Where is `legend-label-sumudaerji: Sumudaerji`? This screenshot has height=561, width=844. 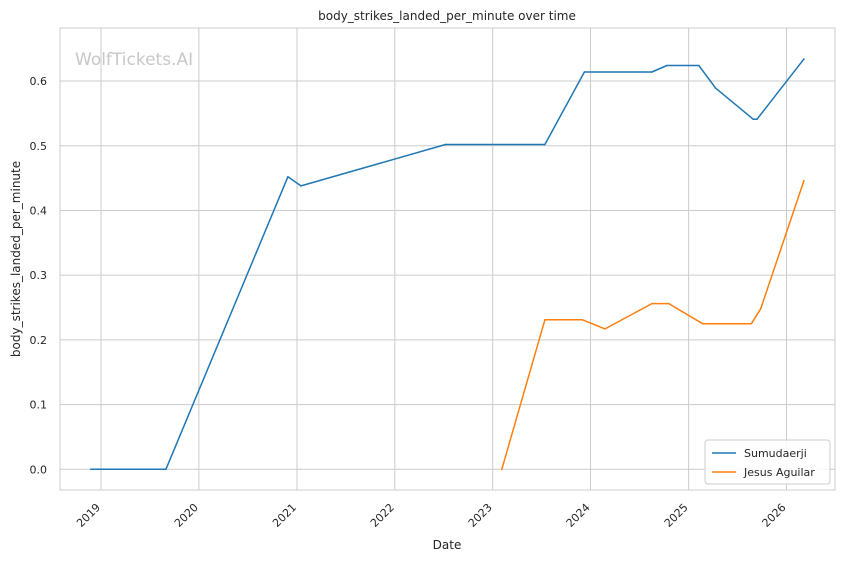
legend-label-sumudaerji: Sumudaerji is located at coordinates (775, 453).